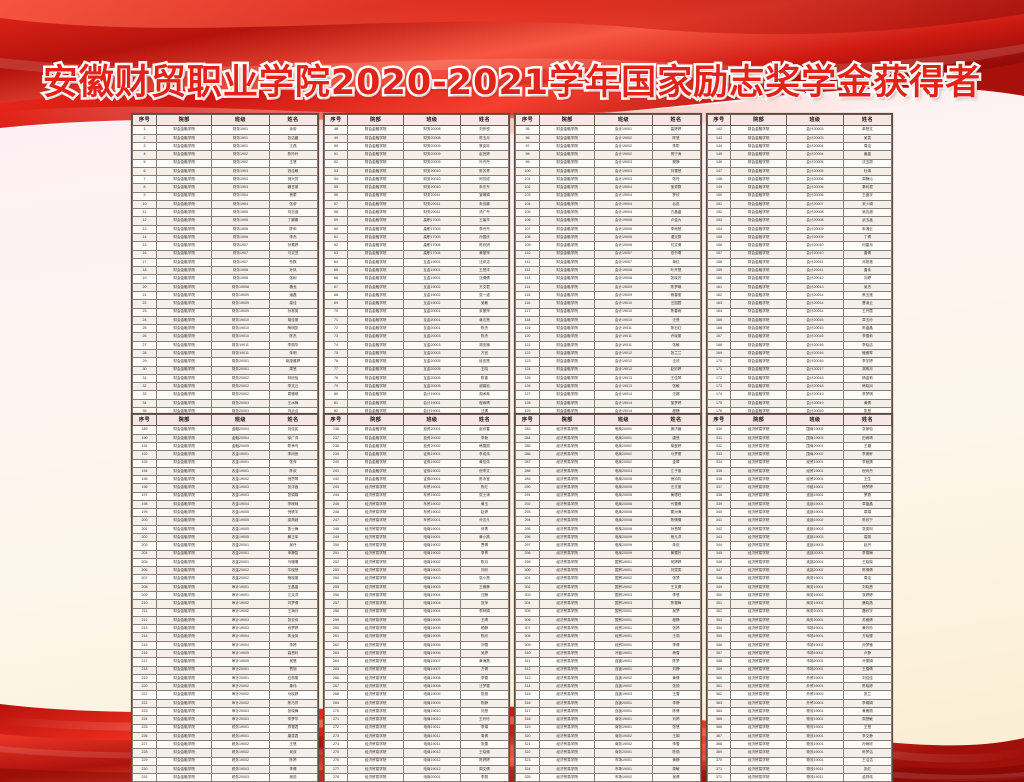  Describe the element at coordinates (867, 480) in the screenshot. I see `cell-name: 王生` at that location.